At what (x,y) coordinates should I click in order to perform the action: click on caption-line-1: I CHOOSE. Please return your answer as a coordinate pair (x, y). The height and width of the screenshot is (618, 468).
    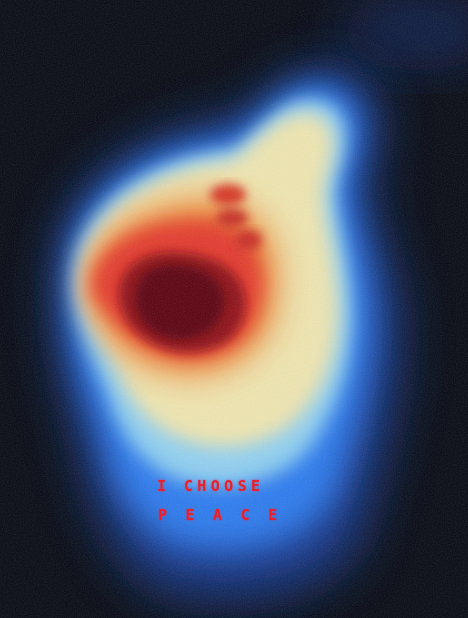
    Looking at the image, I should click on (211, 486).